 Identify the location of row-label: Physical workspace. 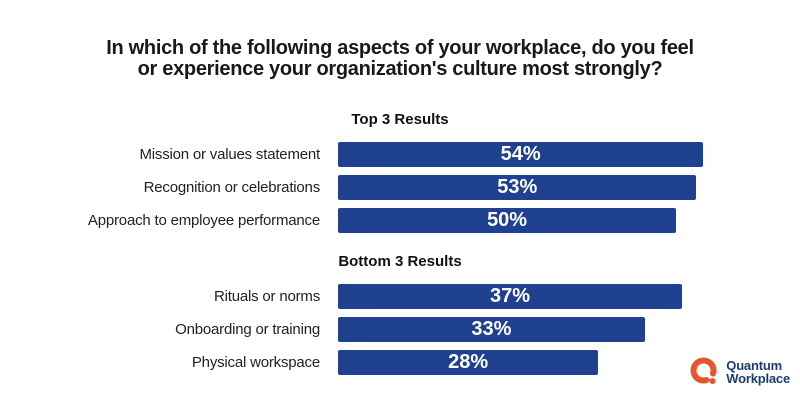
(255, 362).